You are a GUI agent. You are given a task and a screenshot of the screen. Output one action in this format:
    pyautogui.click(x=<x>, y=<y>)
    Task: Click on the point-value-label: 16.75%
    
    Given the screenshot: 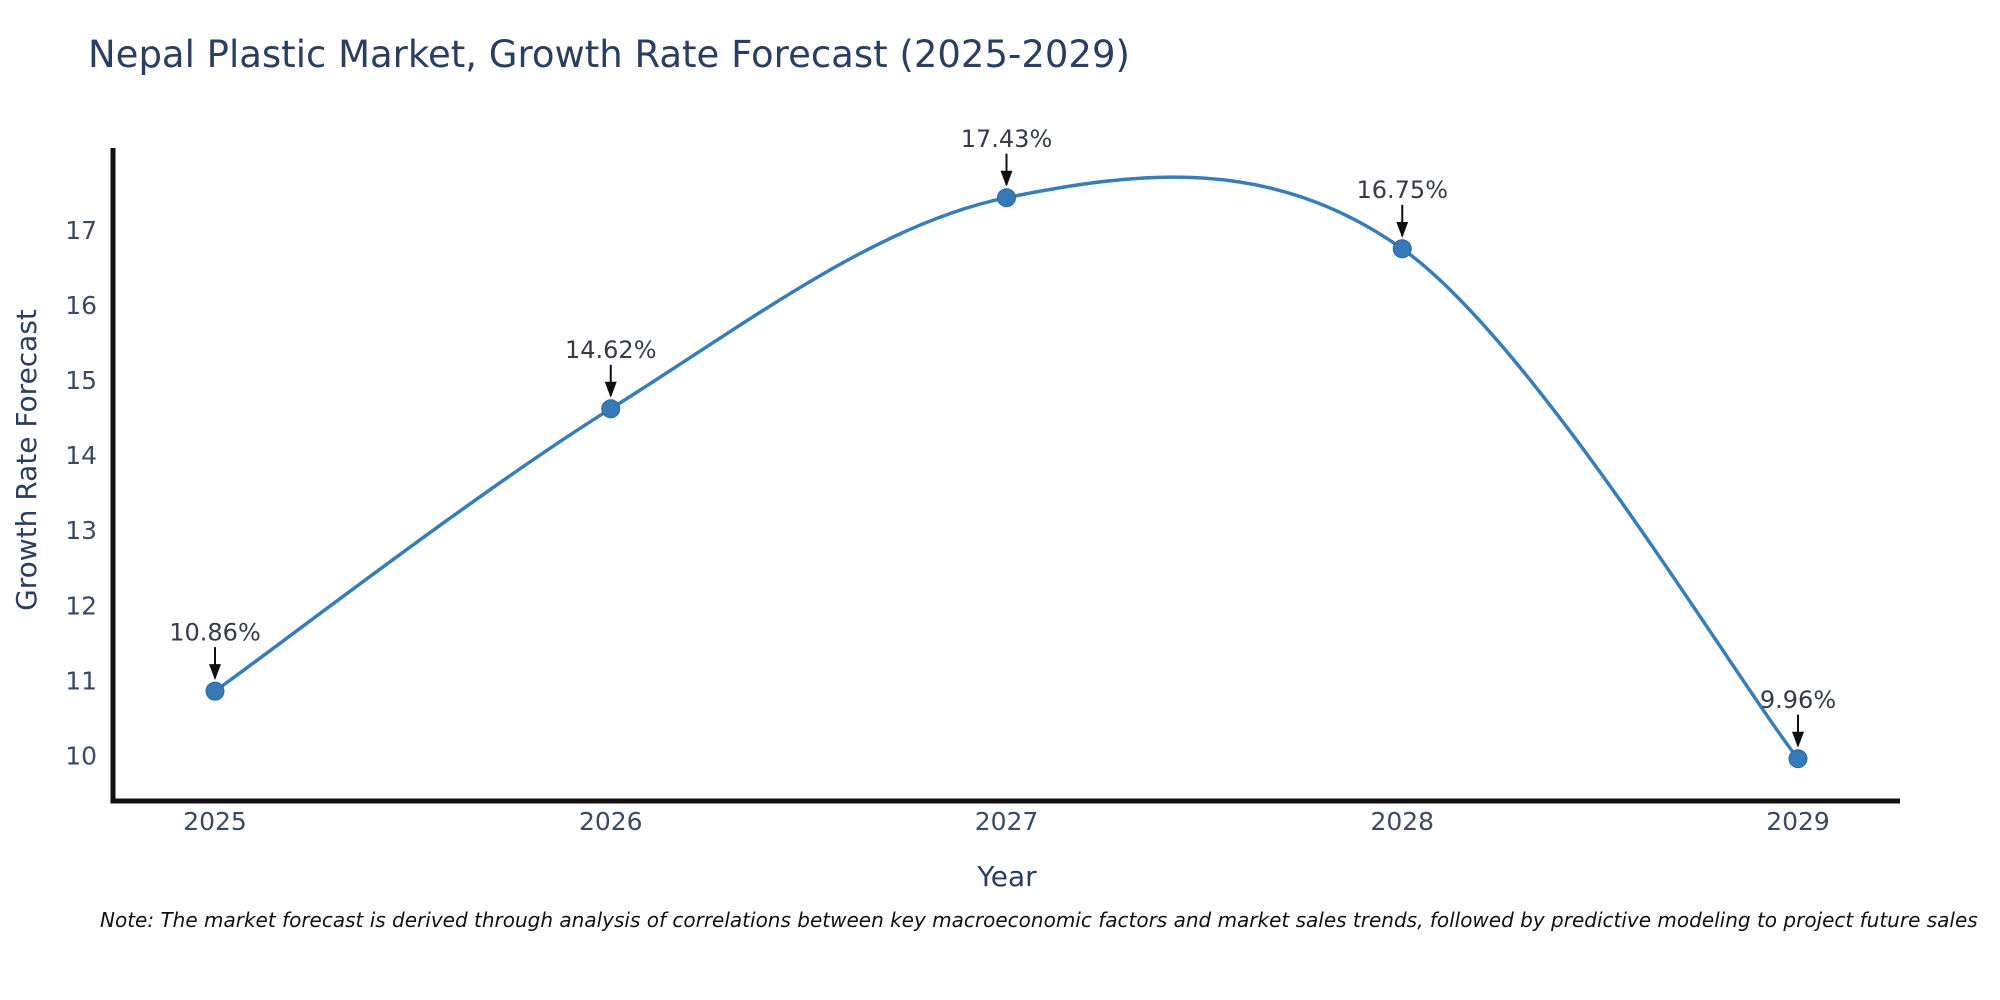 What is the action you would take?
    pyautogui.click(x=1402, y=190)
    